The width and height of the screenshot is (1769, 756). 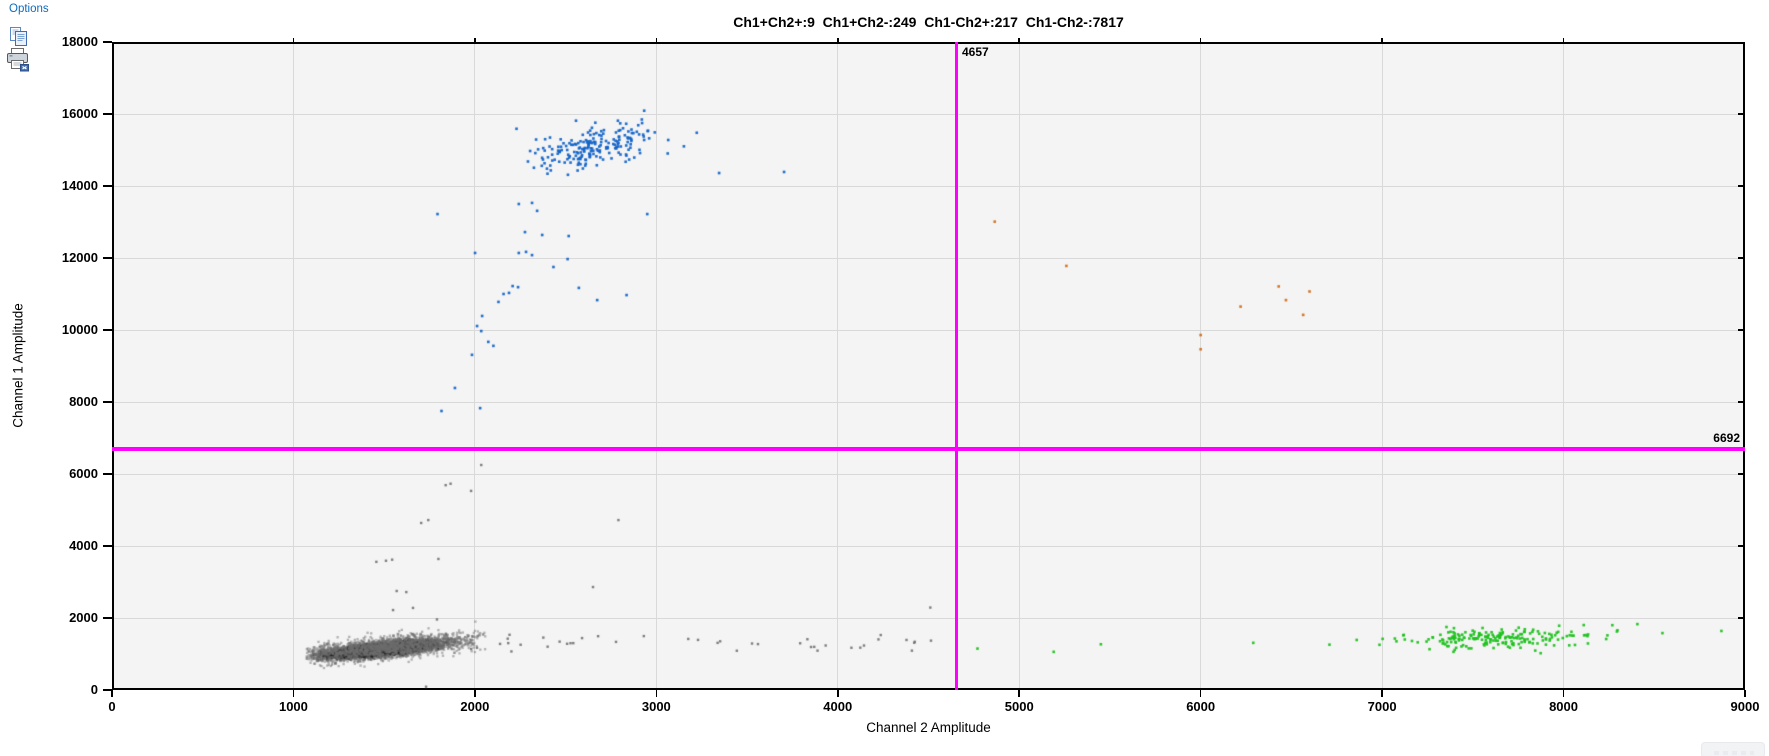 What do you see at coordinates (1733, 749) in the screenshot?
I see `watermark` at bounding box center [1733, 749].